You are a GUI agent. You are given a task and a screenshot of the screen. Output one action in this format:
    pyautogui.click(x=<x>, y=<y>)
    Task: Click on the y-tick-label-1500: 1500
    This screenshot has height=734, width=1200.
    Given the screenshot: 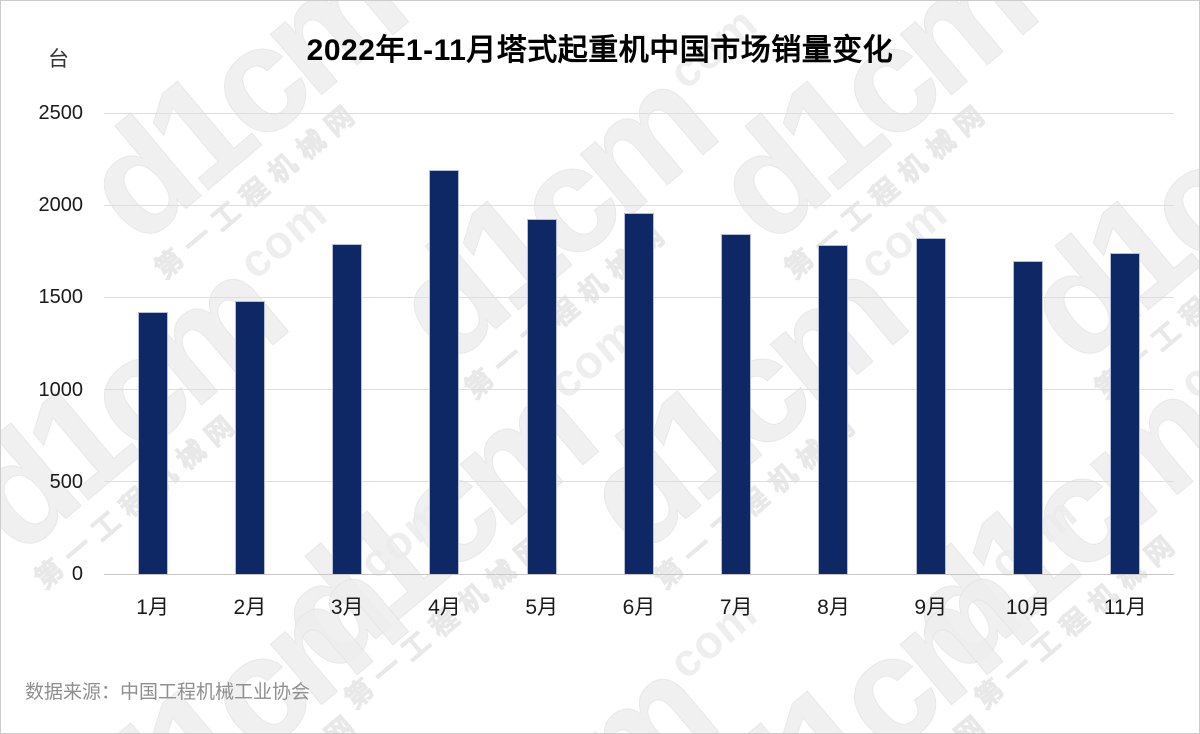 What is the action you would take?
    pyautogui.click(x=61, y=297)
    